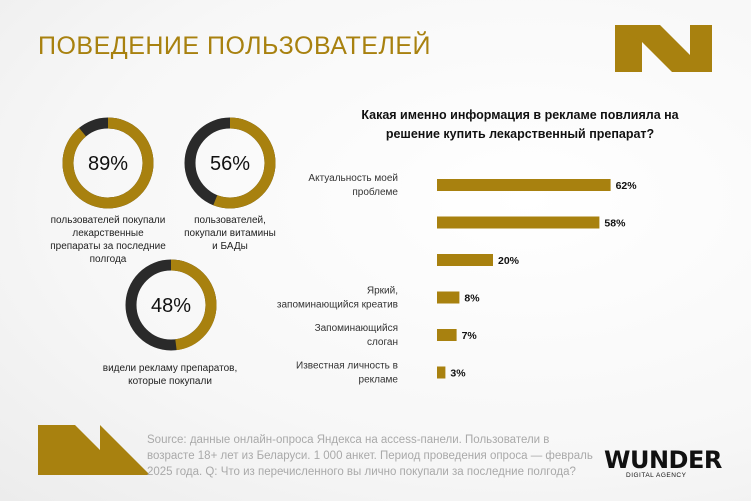 This screenshot has width=751, height=501. I want to click on bar-value-label: 7%, so click(470, 336).